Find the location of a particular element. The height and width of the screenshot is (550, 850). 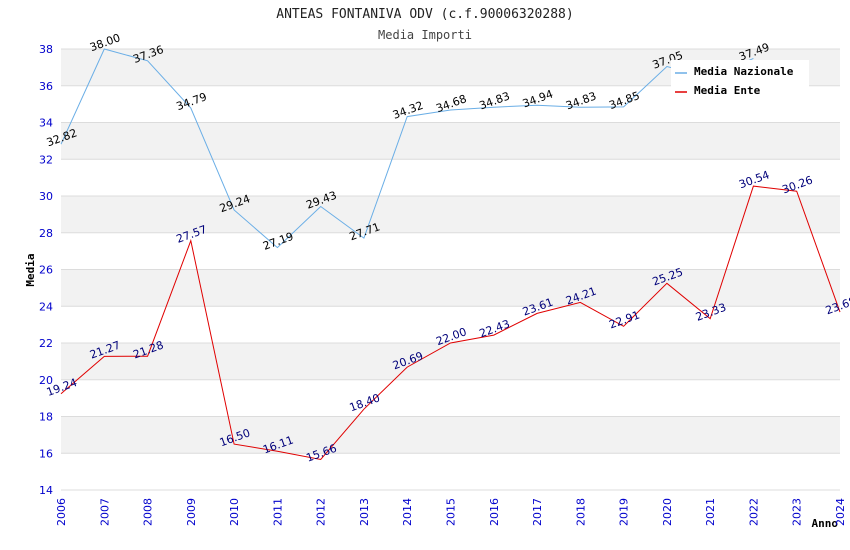

y-tick-label: 22 is located at coordinates (46, 343).